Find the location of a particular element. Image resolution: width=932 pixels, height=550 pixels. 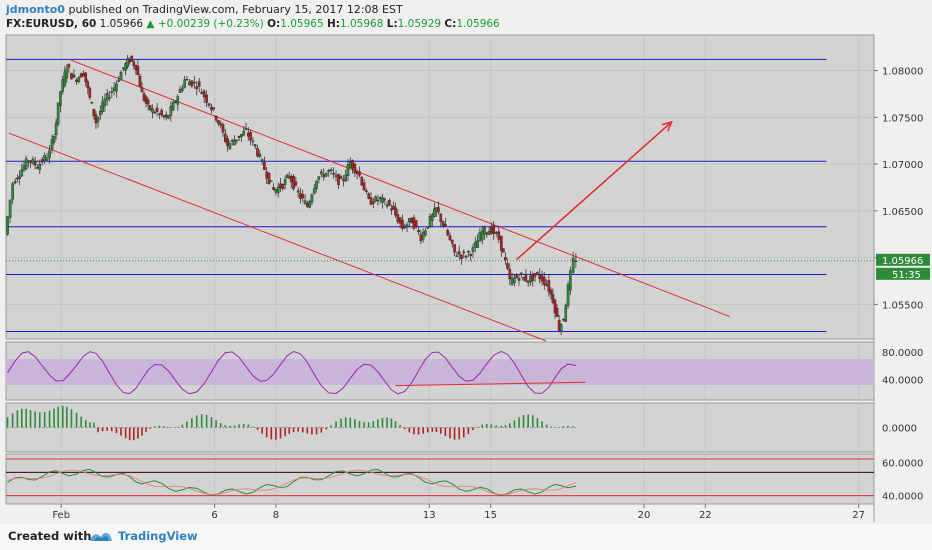

close-value: 1.05966 is located at coordinates (478, 24).